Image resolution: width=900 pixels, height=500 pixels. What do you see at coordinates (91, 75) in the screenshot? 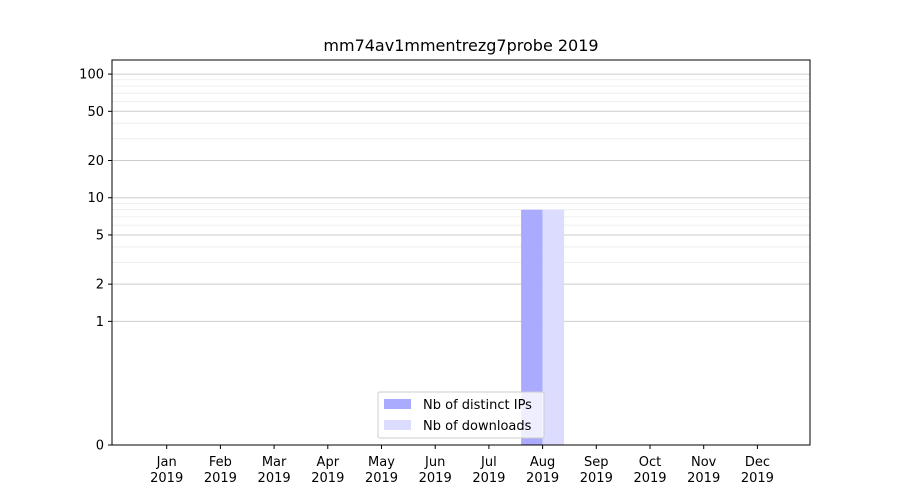
I see `y-tick-label: 100` at bounding box center [91, 75].